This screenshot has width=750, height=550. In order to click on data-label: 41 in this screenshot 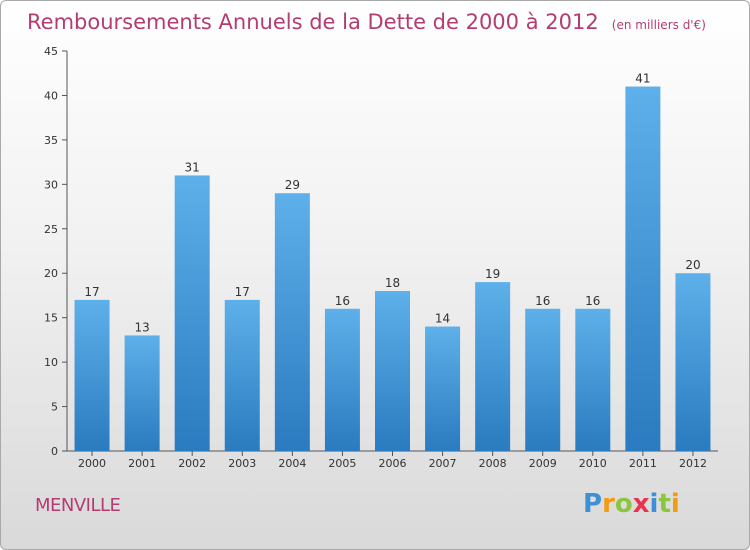, I will do `click(642, 79)`.